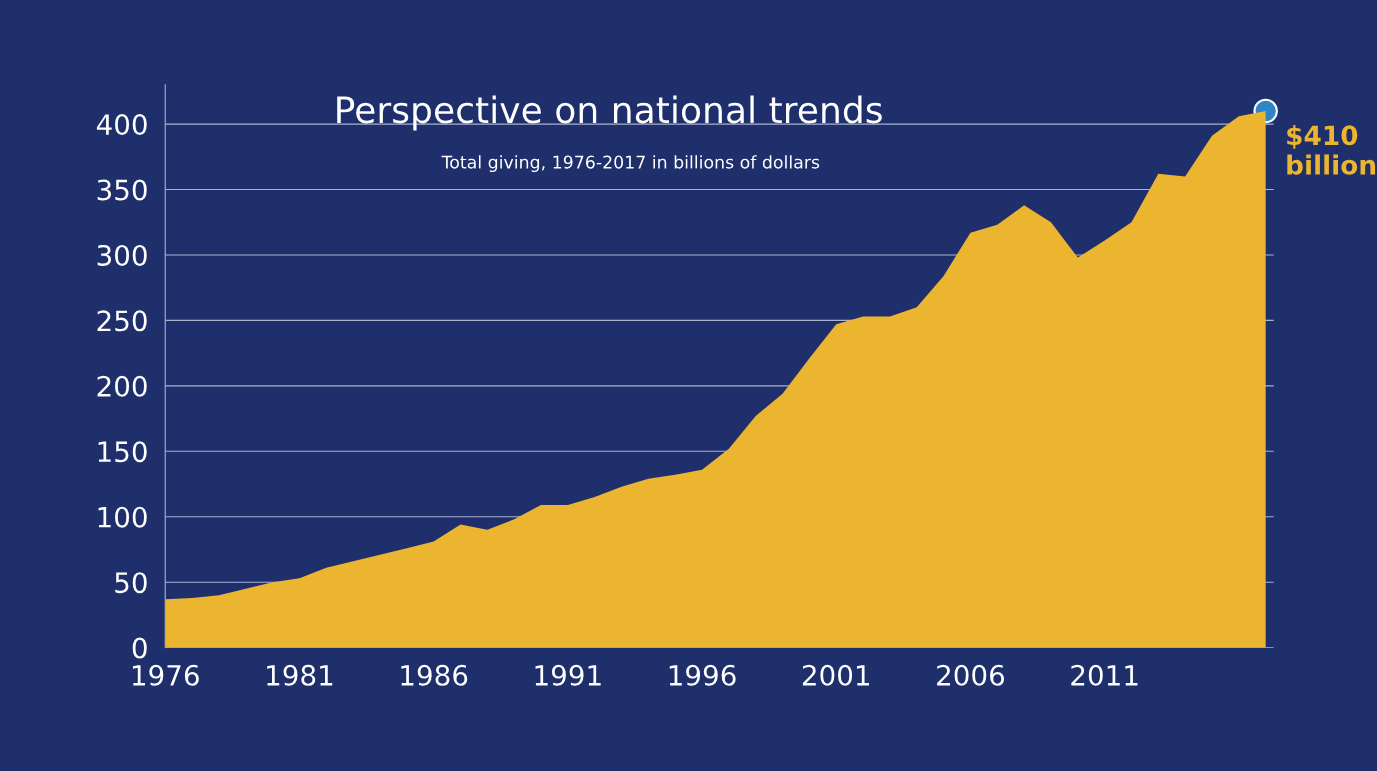 The image size is (1377, 771). Describe the element at coordinates (122, 452) in the screenshot. I see `y-tick-label: 150` at that location.